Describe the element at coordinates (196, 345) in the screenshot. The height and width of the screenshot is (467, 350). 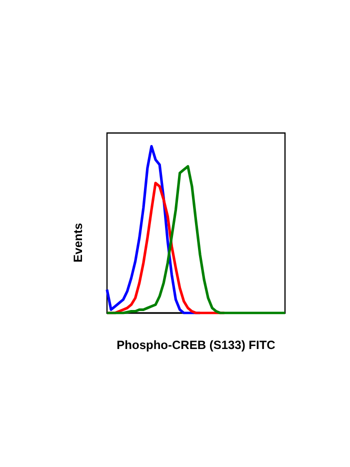
I see `x-axis-title: Phospho-CREB (S133) FITC` at that location.